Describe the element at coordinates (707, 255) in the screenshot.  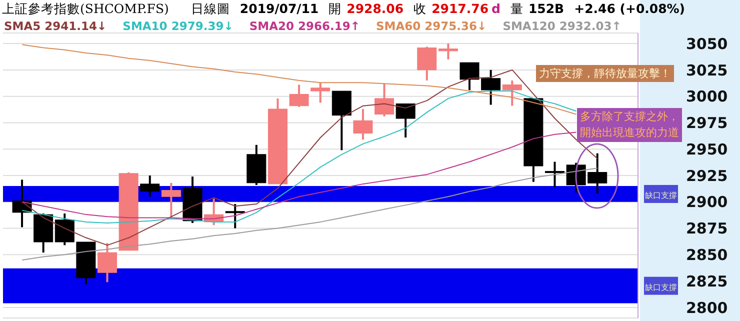
I see `y-tick-label: 2850` at that location.